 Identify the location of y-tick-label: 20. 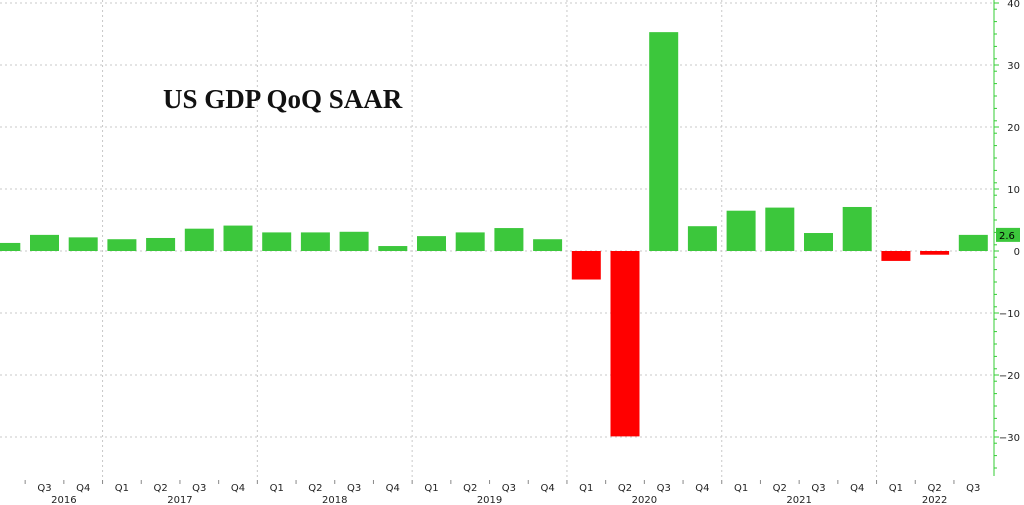
(1013, 128).